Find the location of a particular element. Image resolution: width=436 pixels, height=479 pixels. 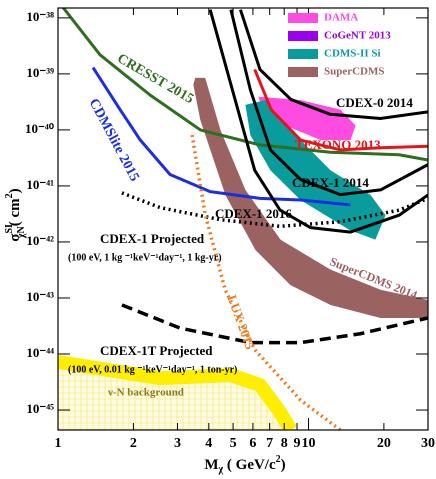

y-label-sup: SI is located at coordinates (9, 229).